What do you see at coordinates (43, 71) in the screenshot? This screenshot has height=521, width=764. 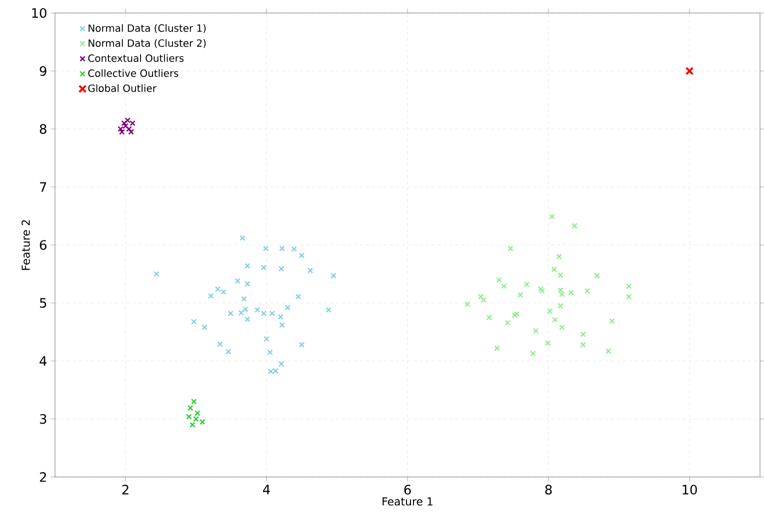 I see `y-tick-label: 9` at bounding box center [43, 71].